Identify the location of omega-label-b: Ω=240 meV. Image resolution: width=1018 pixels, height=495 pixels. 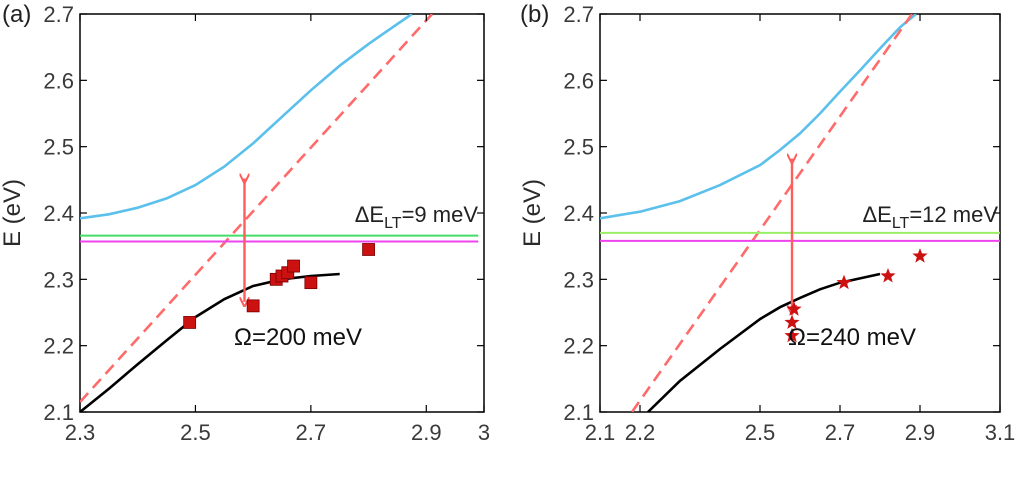
(852, 337).